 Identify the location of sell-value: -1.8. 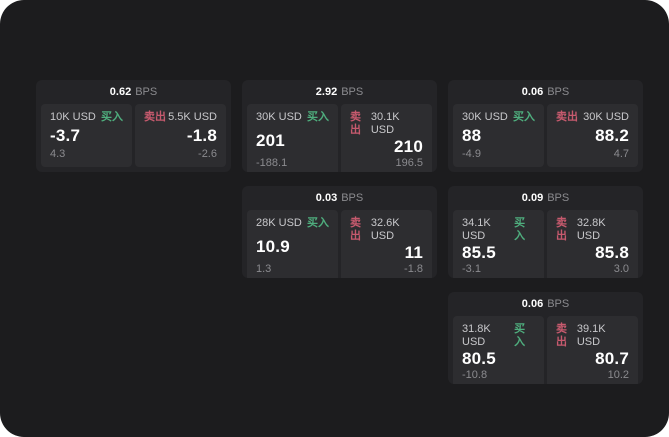
(201, 135).